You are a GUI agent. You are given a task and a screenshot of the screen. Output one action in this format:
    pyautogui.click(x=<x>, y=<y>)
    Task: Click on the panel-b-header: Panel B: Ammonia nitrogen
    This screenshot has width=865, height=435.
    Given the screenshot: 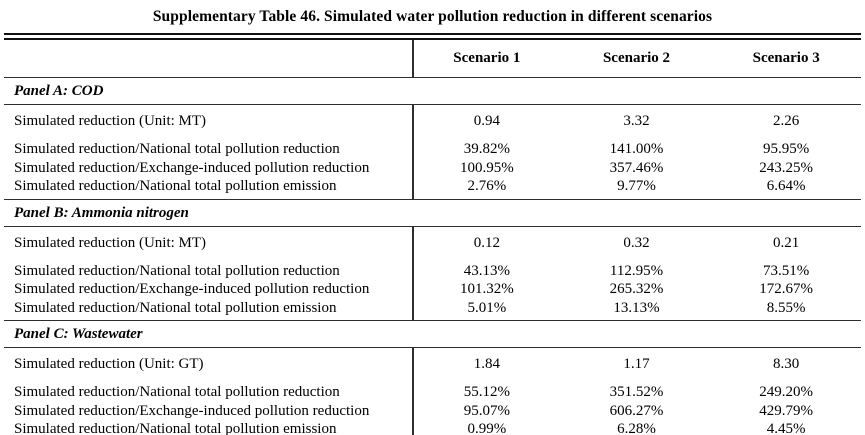 What is the action you would take?
    pyautogui.click(x=101, y=212)
    